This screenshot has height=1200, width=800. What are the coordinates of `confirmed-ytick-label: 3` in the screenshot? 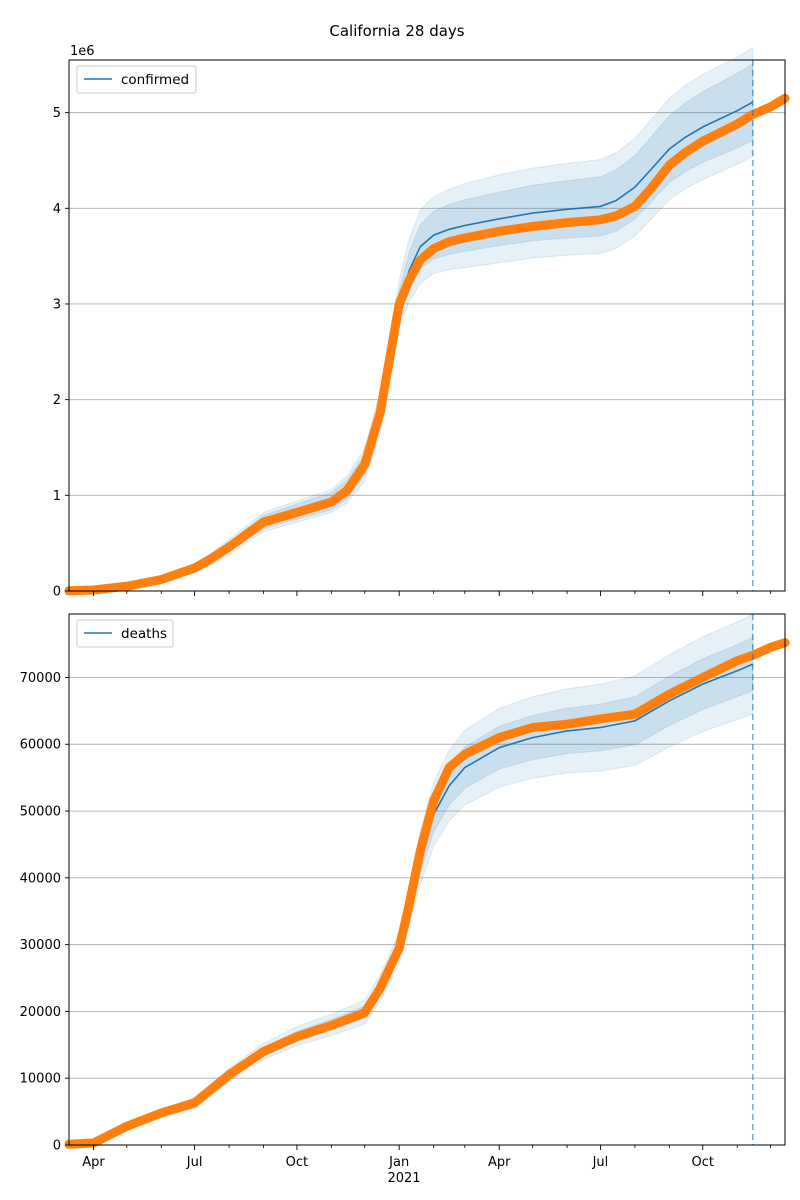 It's located at (57, 304).